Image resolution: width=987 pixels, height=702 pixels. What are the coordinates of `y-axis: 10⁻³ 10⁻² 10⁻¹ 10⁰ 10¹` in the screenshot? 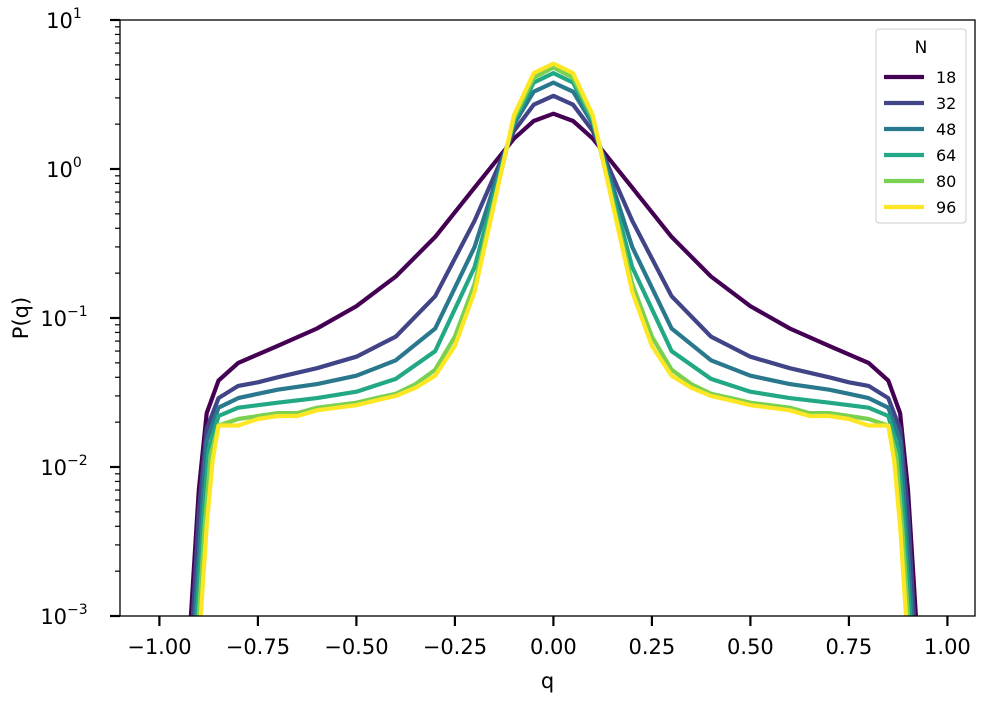 It's located at (80, 317).